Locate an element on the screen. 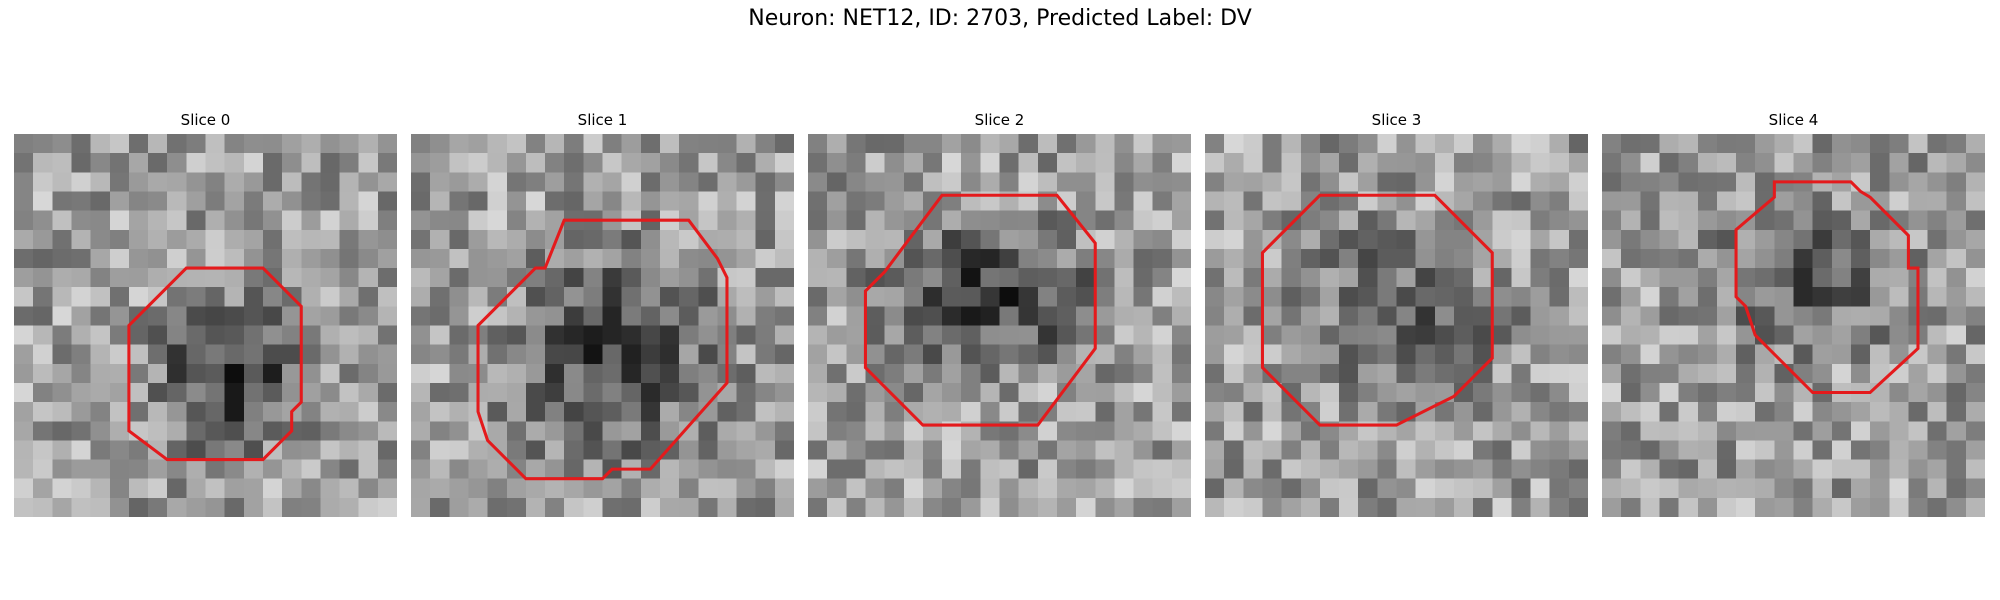  slice-panel: Slice 1 is located at coordinates (602, 313).